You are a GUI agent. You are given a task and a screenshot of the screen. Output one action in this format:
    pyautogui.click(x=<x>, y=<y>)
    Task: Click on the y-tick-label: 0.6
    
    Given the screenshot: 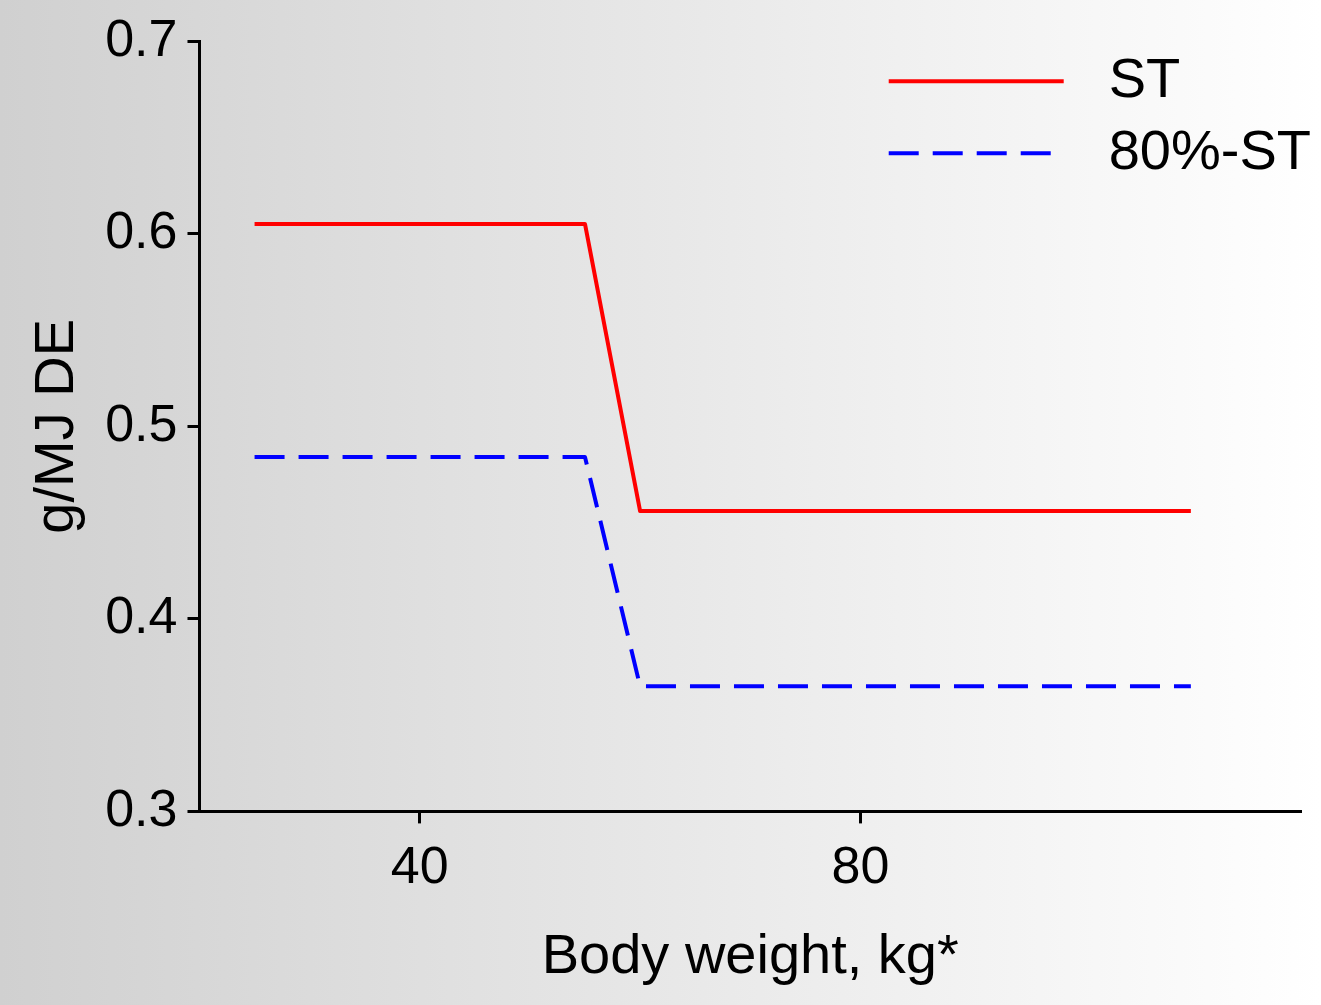 What is the action you would take?
    pyautogui.click(x=141, y=230)
    